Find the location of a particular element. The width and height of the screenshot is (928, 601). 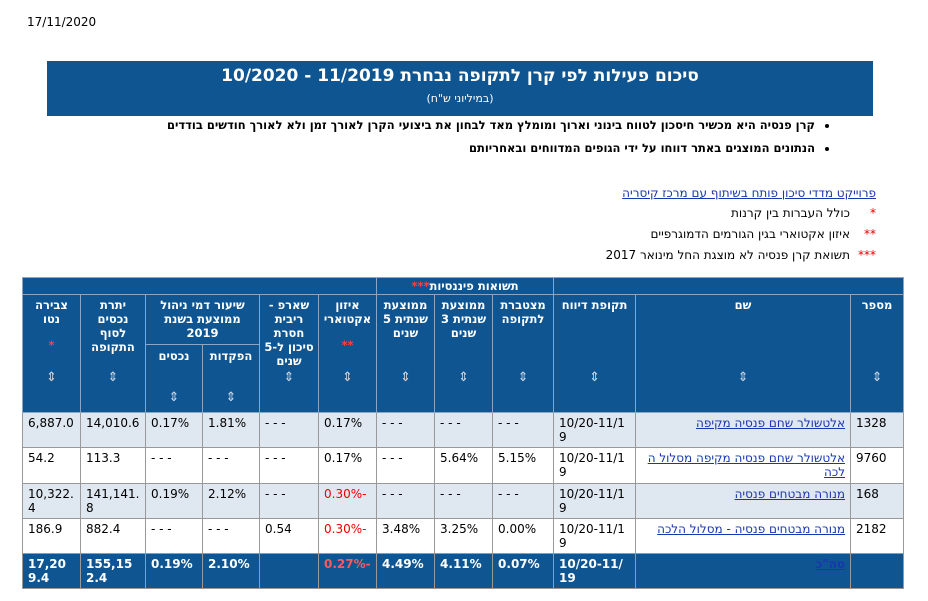

table-cell: 54.2 is located at coordinates (51, 465).